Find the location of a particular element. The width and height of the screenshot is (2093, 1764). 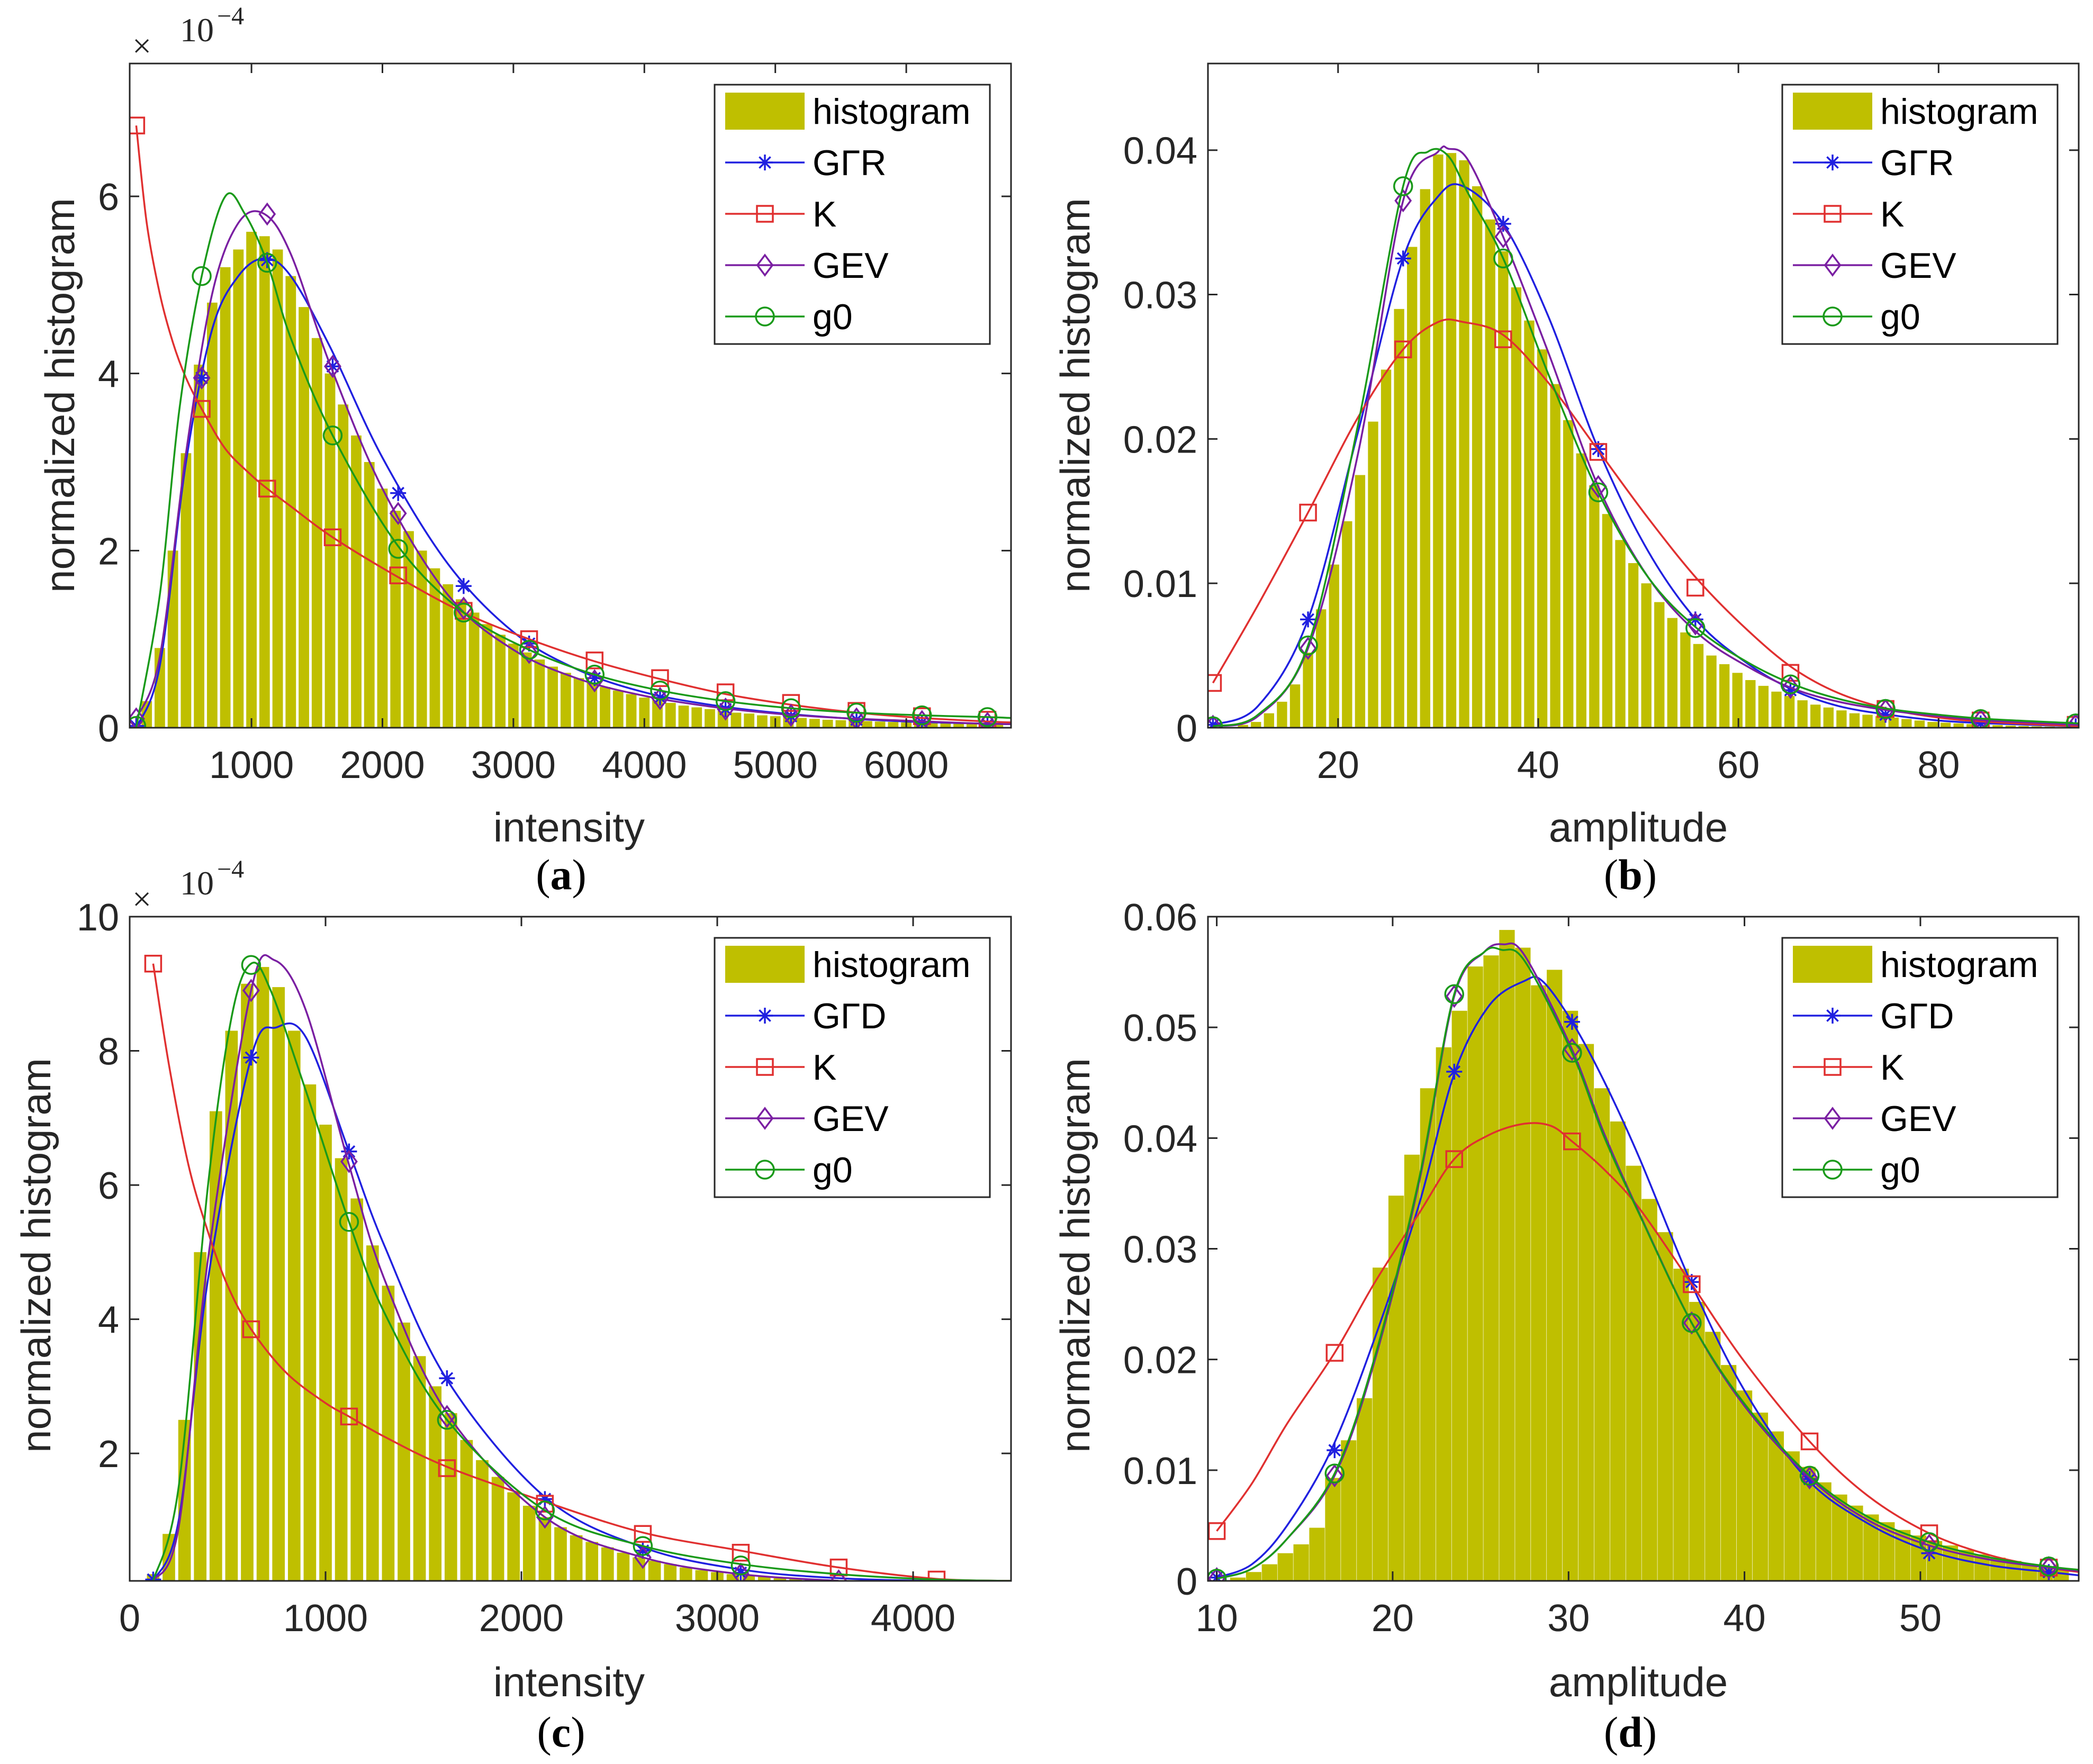

panel-c-y-ticks: 2 4 6 8 10 is located at coordinates (544, 1186).